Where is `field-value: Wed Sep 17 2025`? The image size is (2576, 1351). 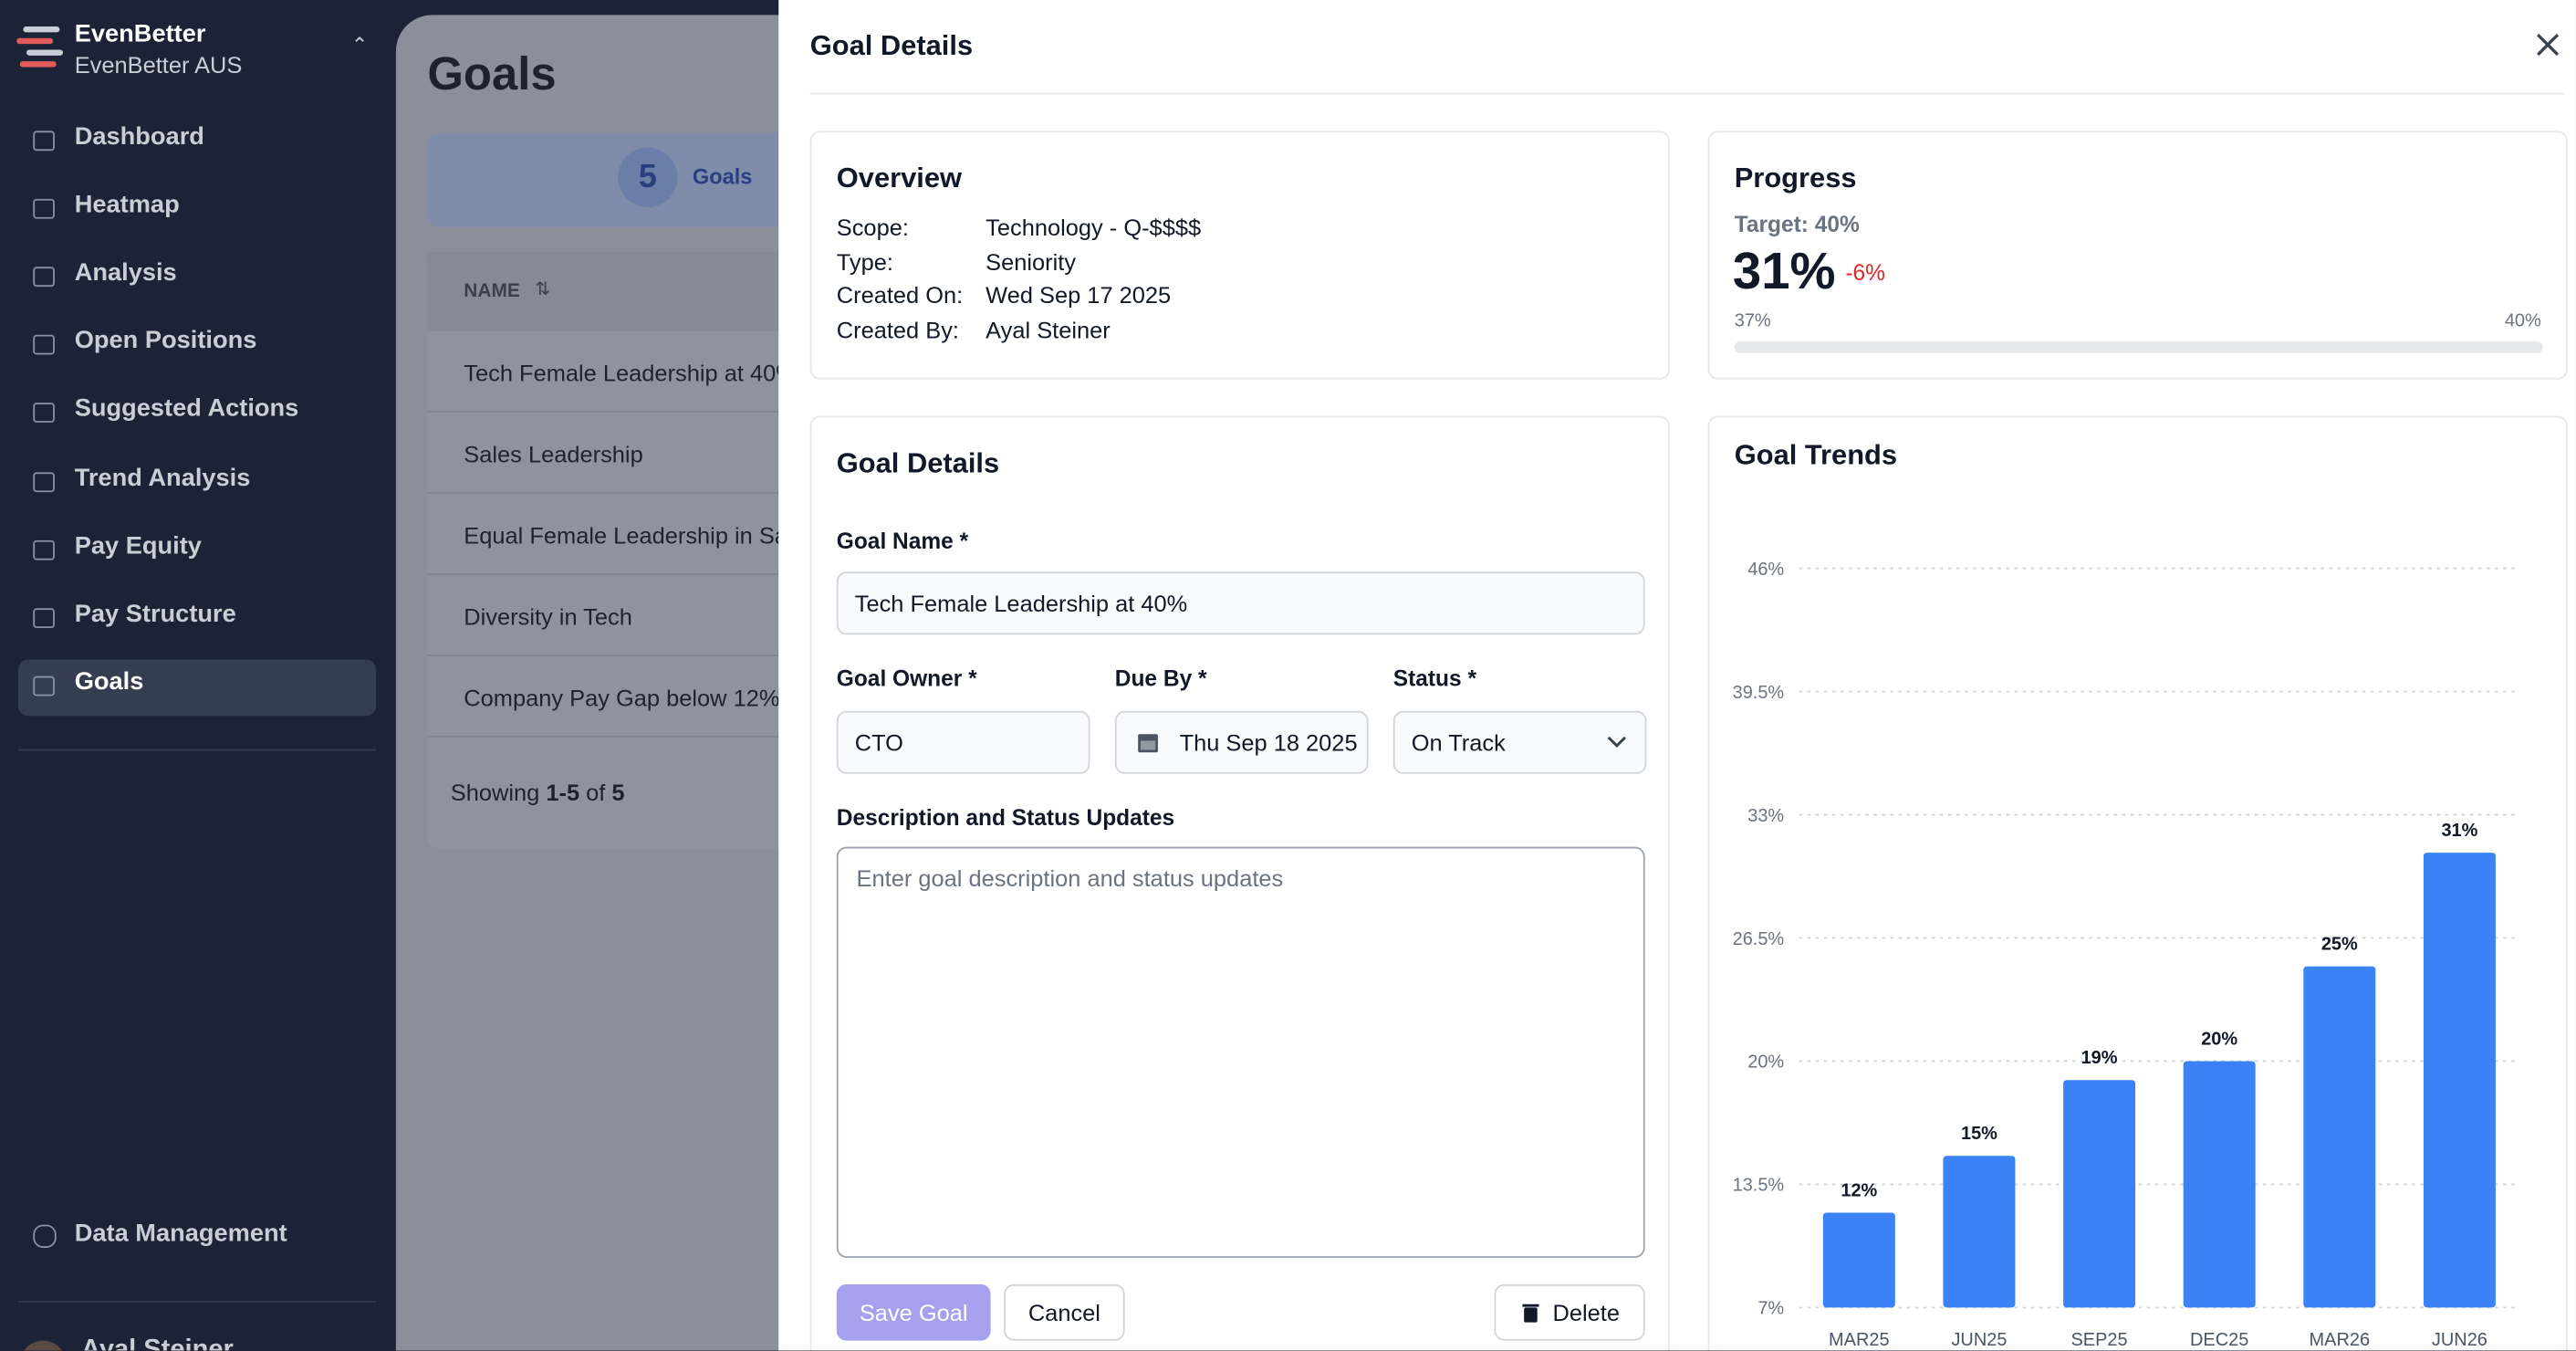
field-value: Wed Sep 17 2025 is located at coordinates (1079, 295).